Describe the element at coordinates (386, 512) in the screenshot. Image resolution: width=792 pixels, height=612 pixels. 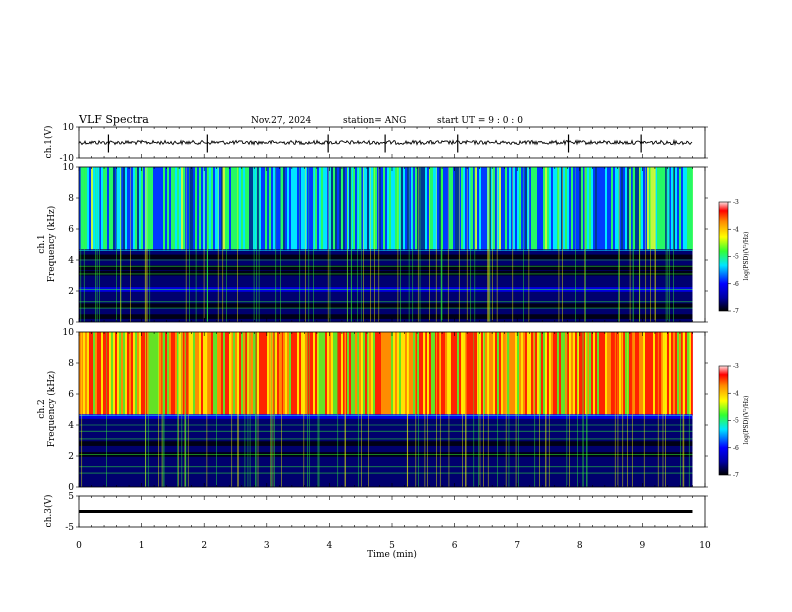
I see `ch3-waveform-panel: 5 -5` at that location.